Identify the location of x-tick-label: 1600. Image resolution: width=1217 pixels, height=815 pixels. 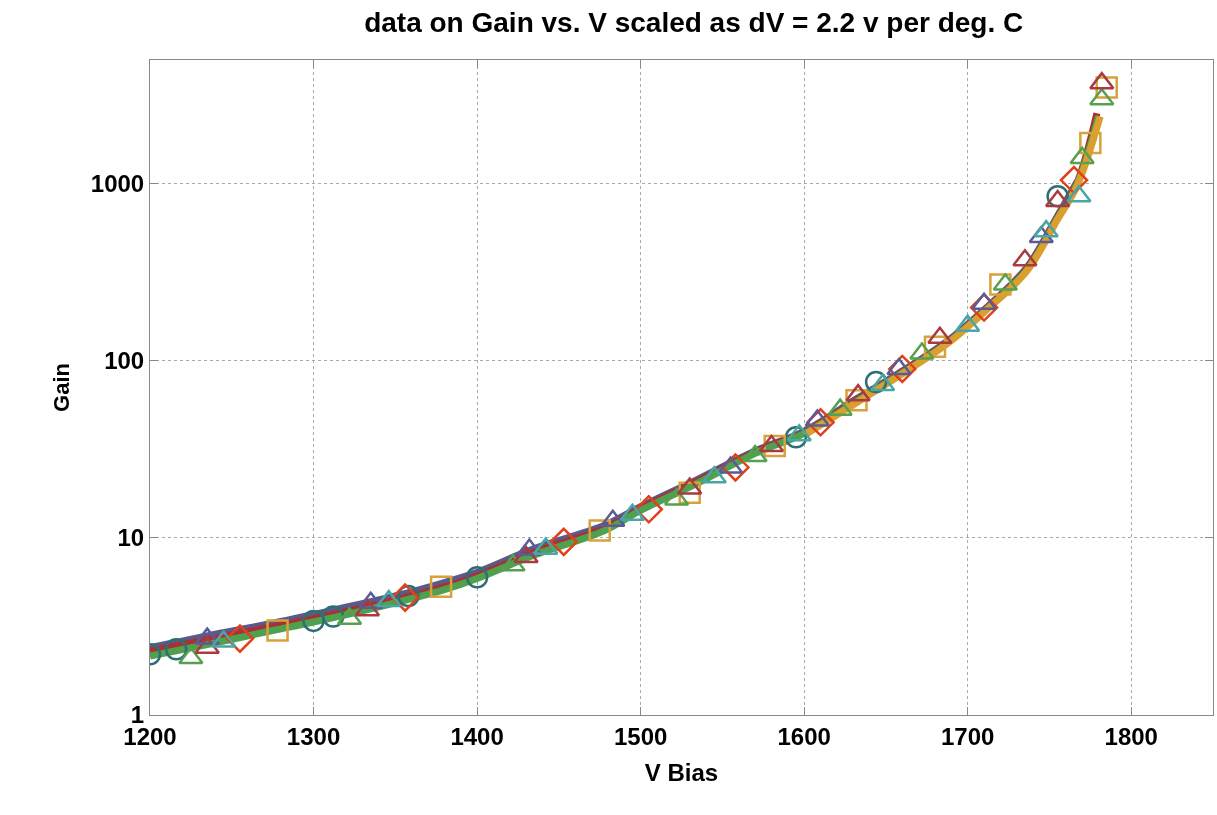
(804, 736).